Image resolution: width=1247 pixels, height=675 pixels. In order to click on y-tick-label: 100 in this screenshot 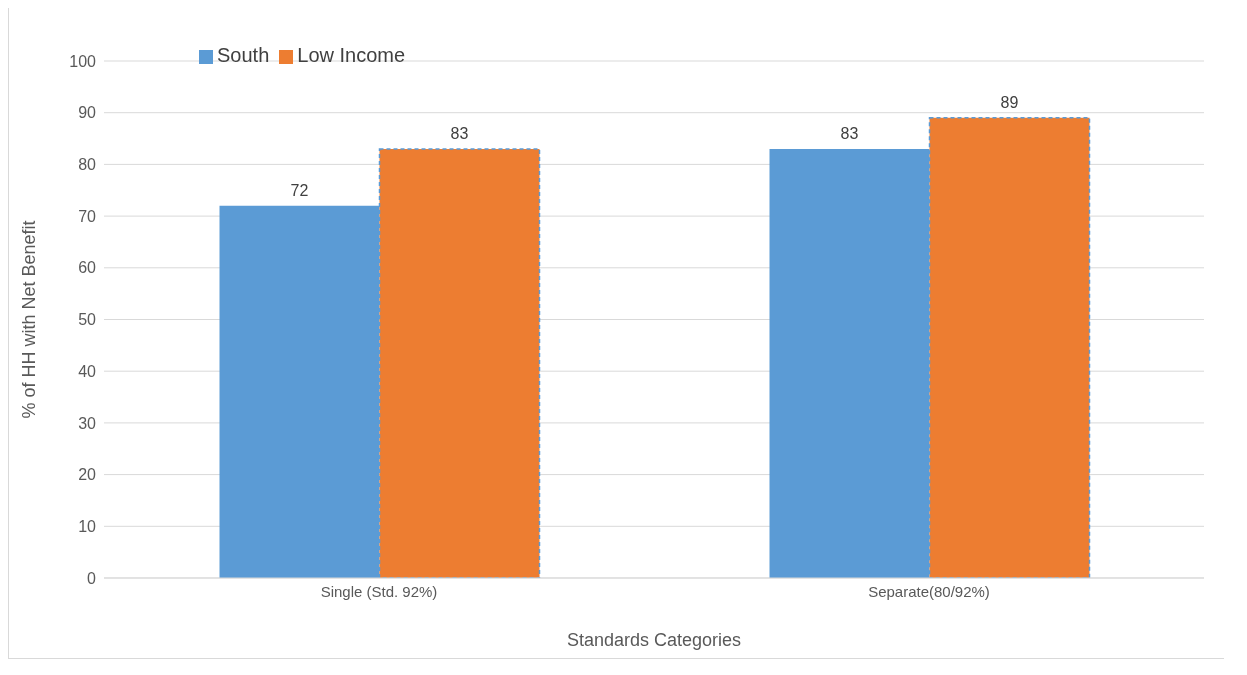, I will do `click(83, 61)`.